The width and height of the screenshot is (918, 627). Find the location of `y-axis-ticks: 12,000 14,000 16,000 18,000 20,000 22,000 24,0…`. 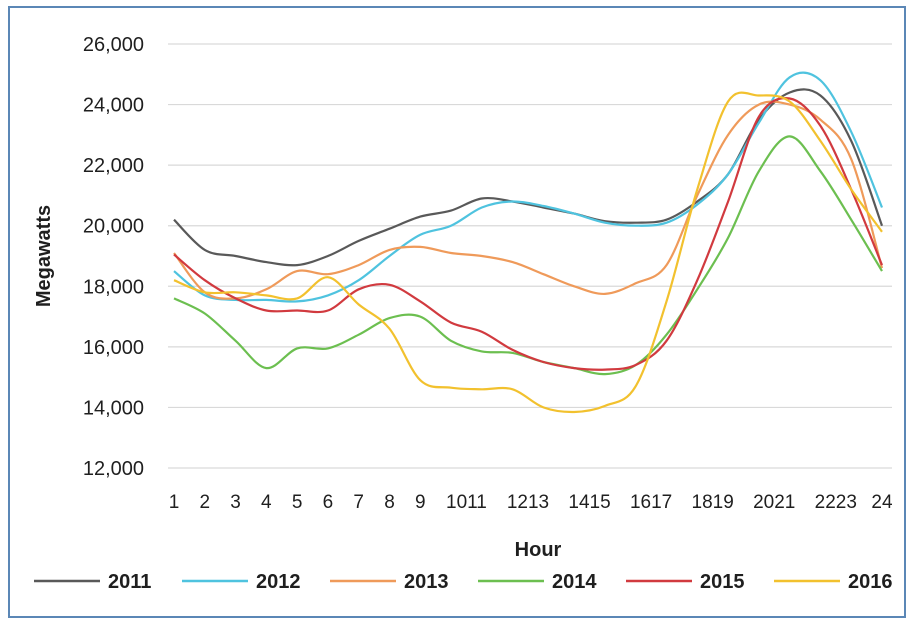

y-axis-ticks: 12,000 14,000 16,000 18,000 20,000 22,000 24,0… is located at coordinates (113, 257).